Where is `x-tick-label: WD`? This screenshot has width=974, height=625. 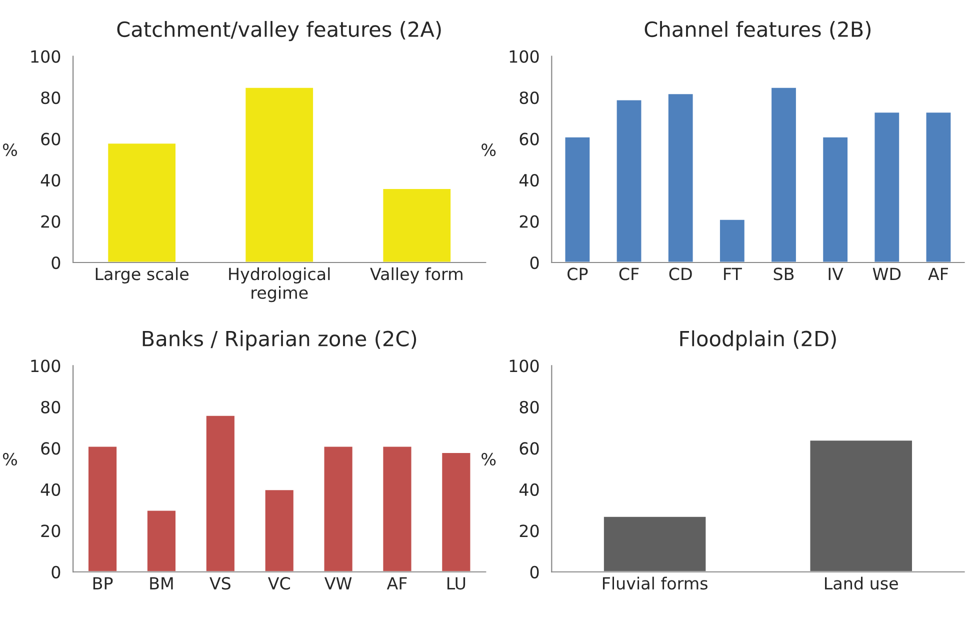 x-tick-label: WD is located at coordinates (886, 274).